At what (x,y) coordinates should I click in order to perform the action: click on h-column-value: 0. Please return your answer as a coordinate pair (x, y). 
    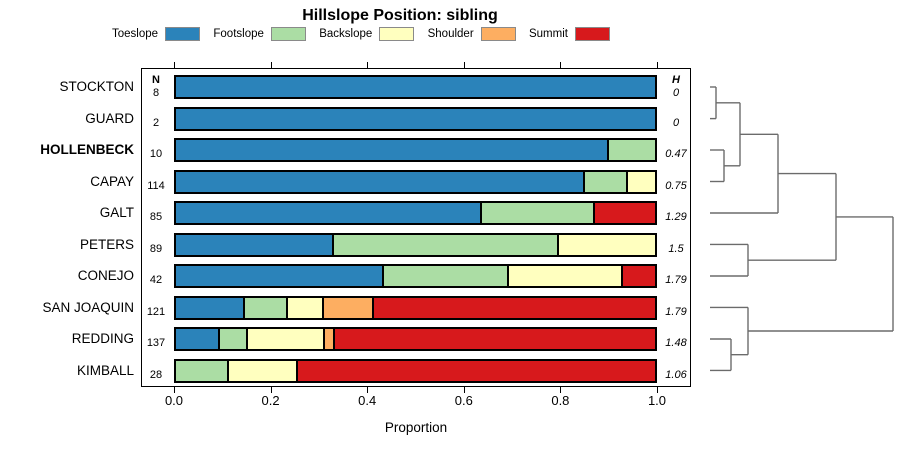
    Looking at the image, I should click on (676, 122).